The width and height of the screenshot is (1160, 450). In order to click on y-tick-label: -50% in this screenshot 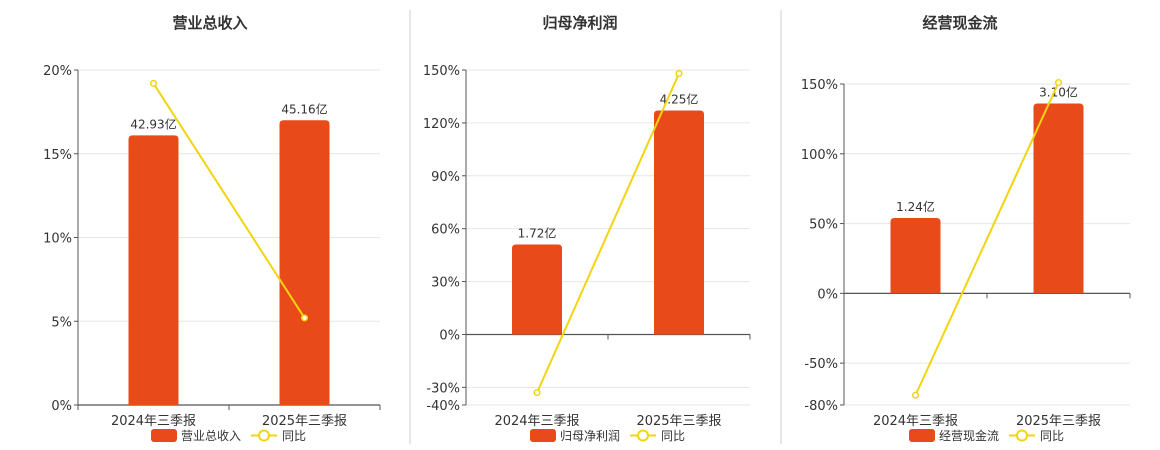, I will do `click(821, 364)`.